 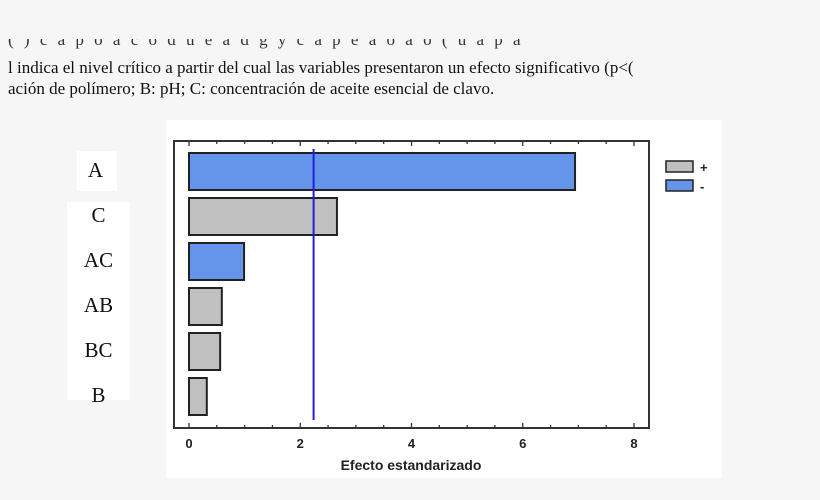 What do you see at coordinates (98, 215) in the screenshot?
I see `category-label: C` at bounding box center [98, 215].